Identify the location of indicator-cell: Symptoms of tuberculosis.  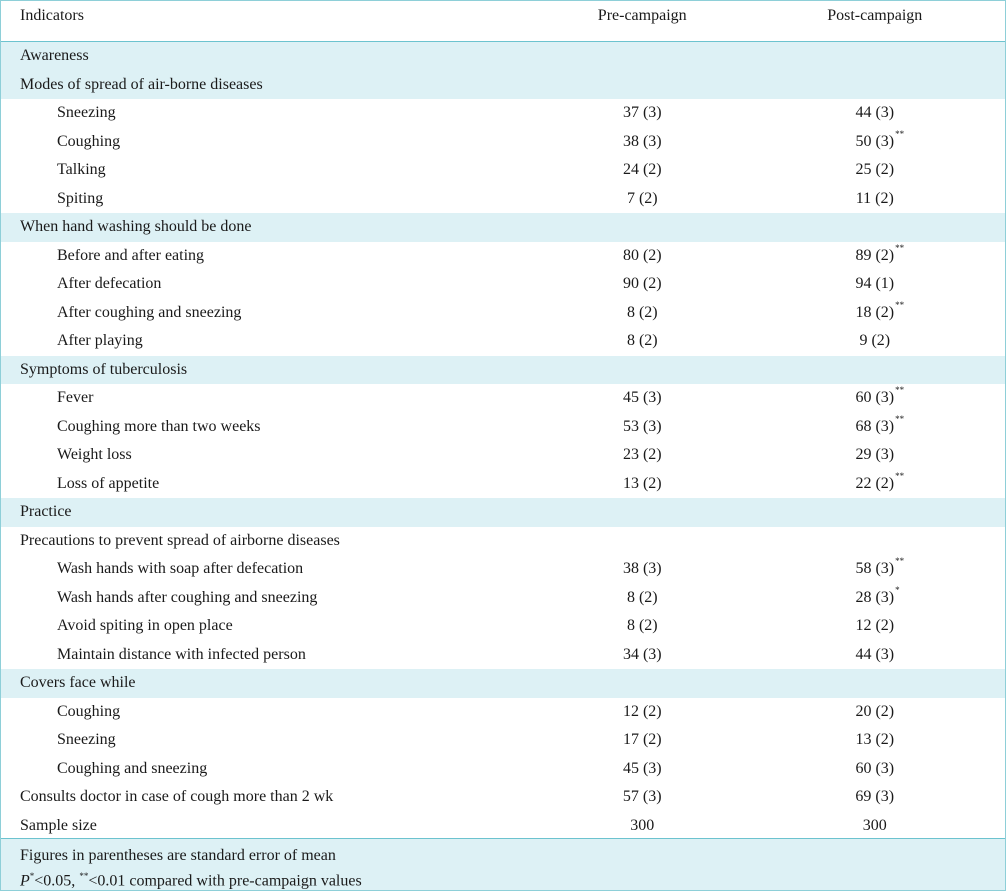
(104, 369).